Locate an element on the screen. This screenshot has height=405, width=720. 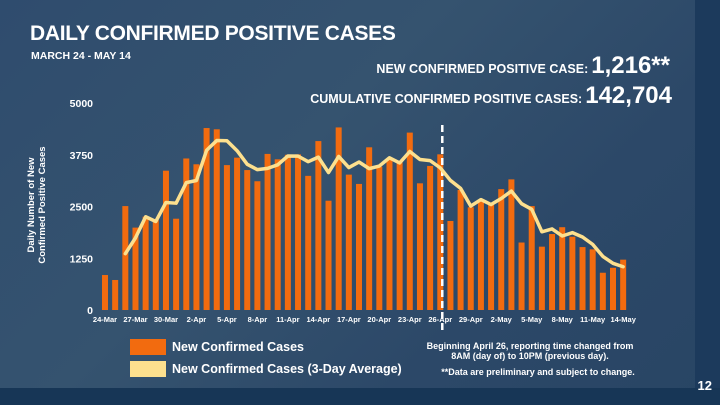
x-tick-label: 14-May is located at coordinates (623, 319).